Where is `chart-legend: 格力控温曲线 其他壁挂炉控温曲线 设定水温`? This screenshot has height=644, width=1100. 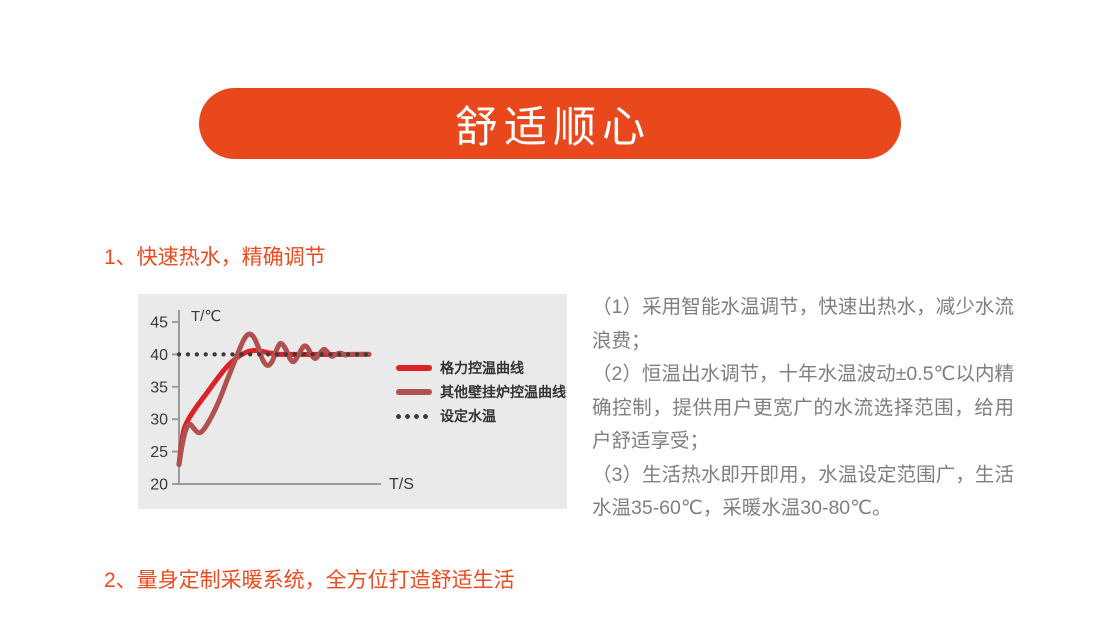
chart-legend: 格力控温曲线 其他壁挂炉控温曲线 设定水温 is located at coordinates (481, 392).